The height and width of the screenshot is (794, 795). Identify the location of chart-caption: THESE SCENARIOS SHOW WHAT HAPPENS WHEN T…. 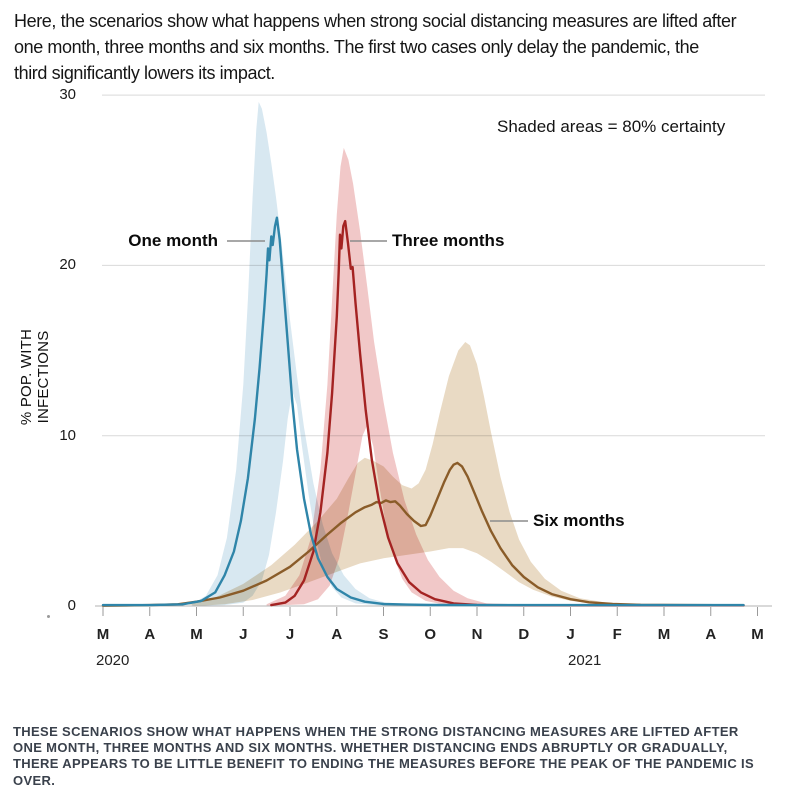
(403, 756).